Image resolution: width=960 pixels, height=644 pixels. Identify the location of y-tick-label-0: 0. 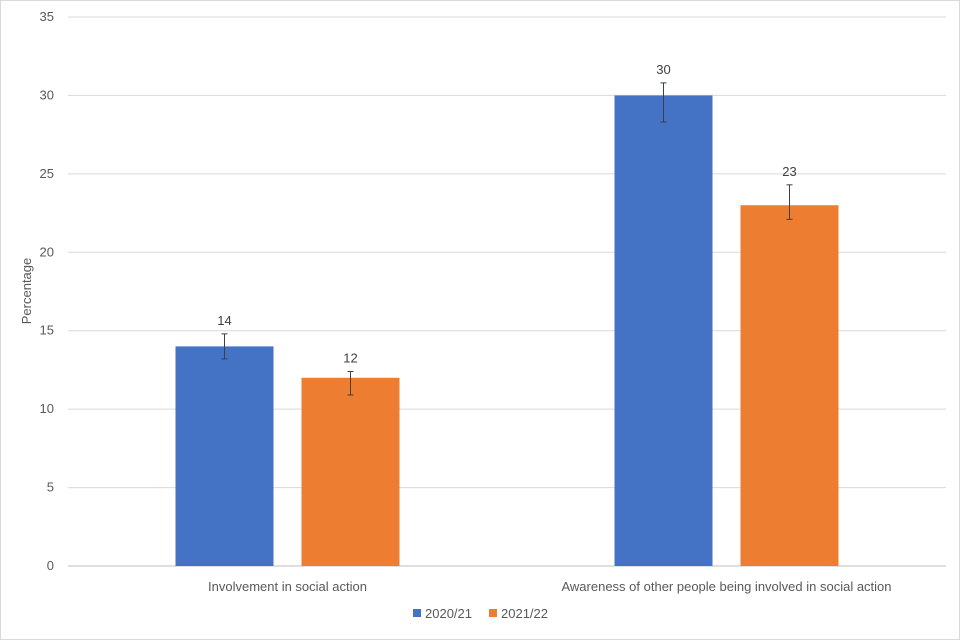
(50, 565).